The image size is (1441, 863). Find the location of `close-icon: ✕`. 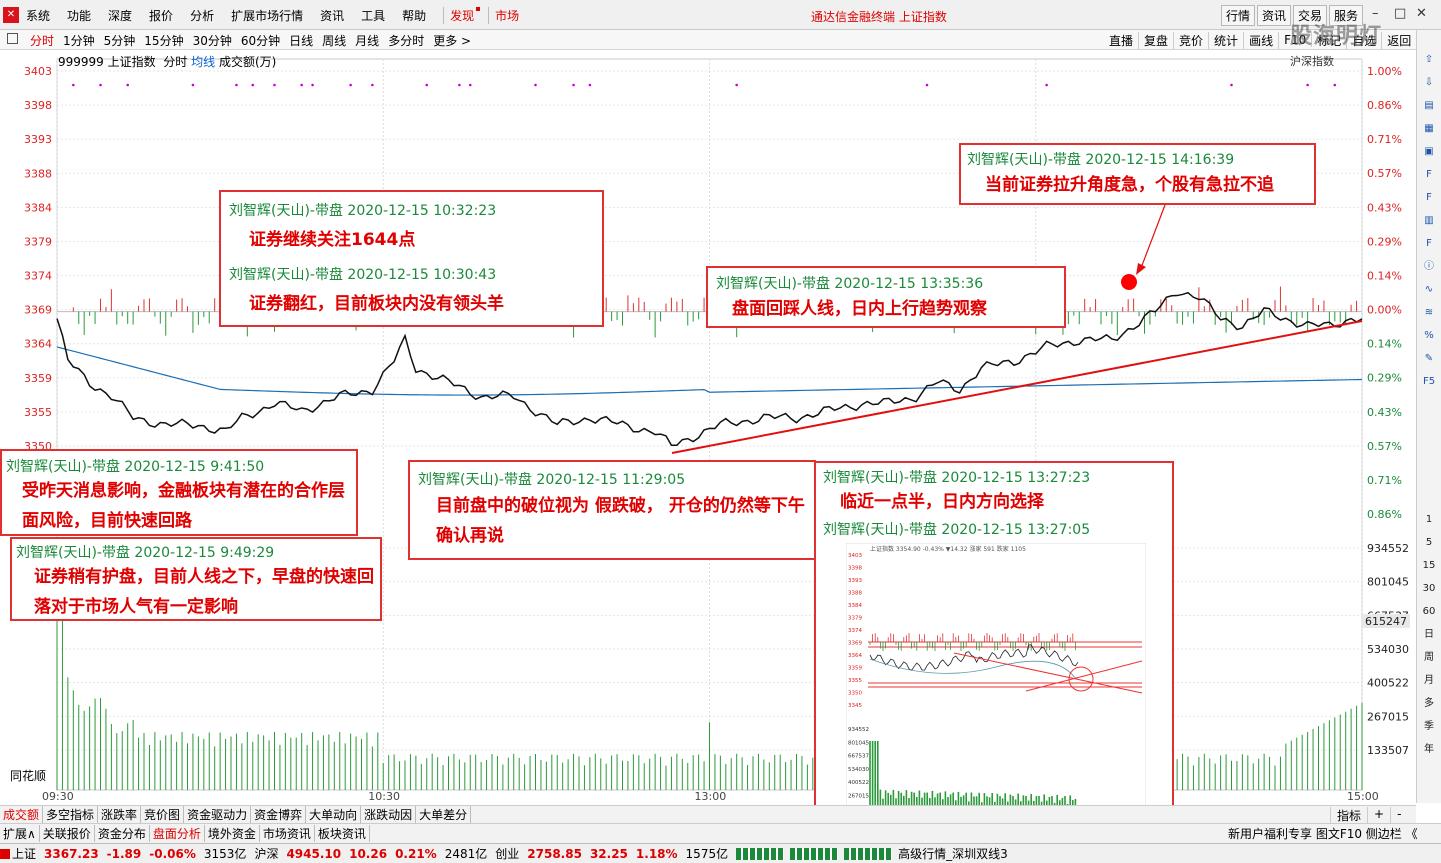

close-icon: ✕ is located at coordinates (1421, 13).